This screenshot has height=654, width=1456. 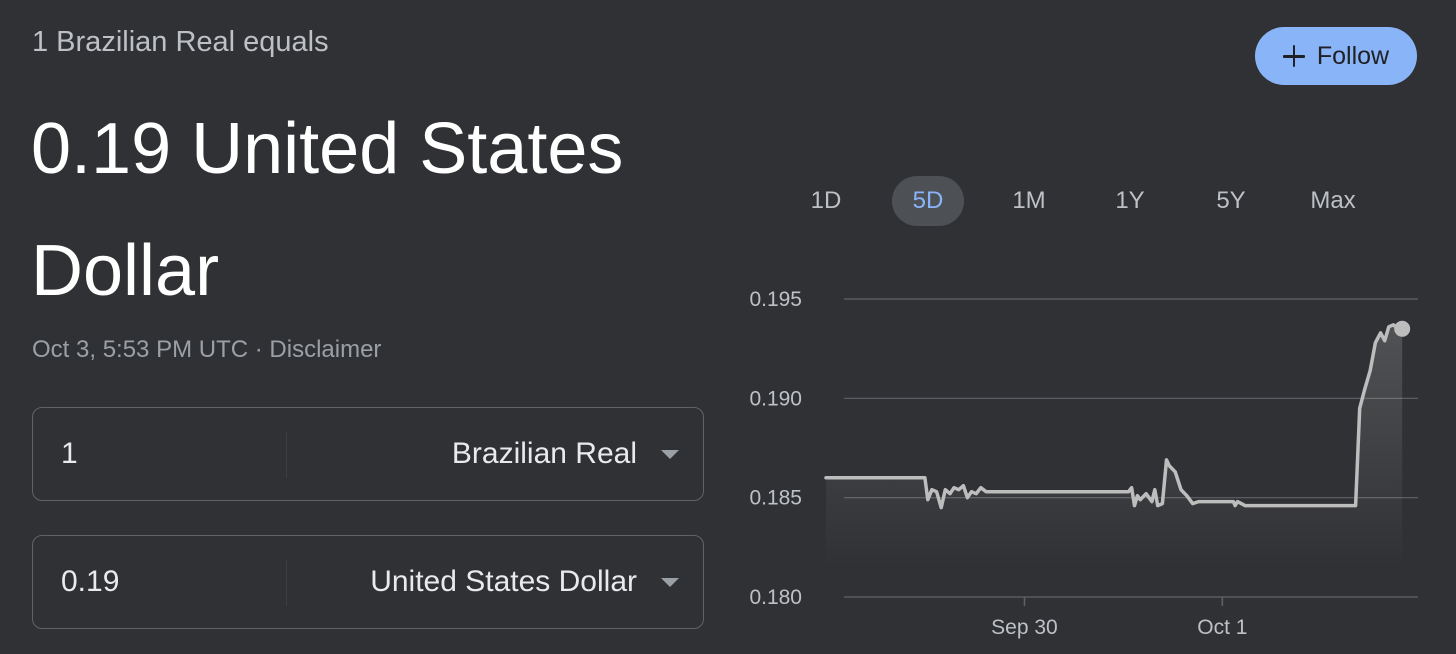 I want to click on follow-button: Follow, so click(x=1336, y=56).